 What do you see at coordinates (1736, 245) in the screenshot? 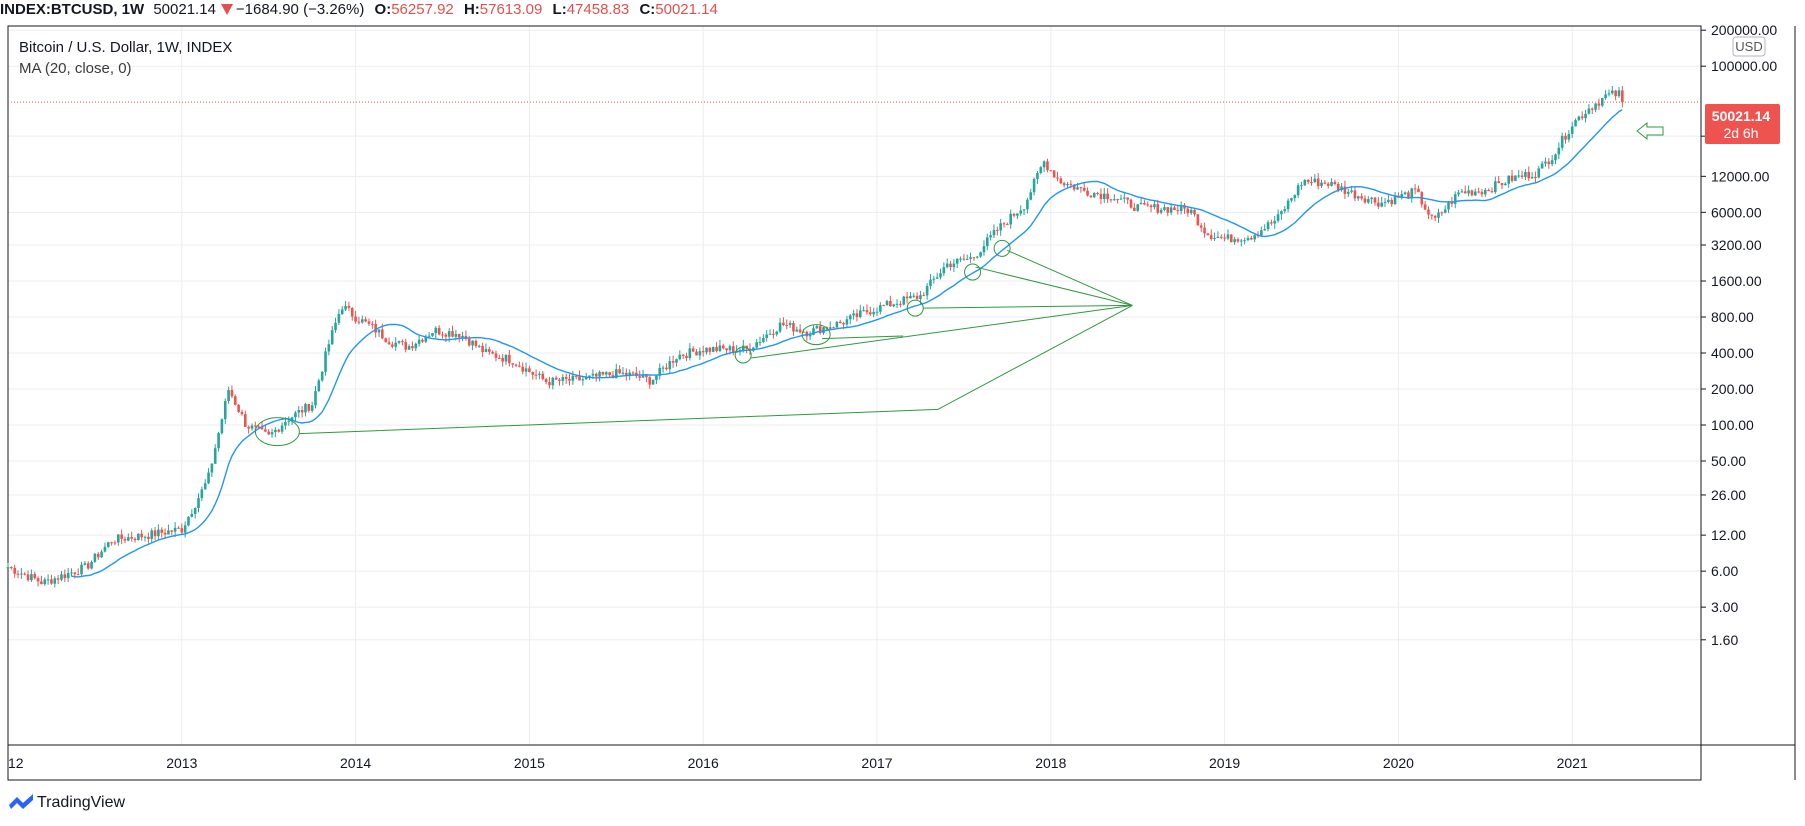
I see `y-tick-label: 3200.00` at bounding box center [1736, 245].